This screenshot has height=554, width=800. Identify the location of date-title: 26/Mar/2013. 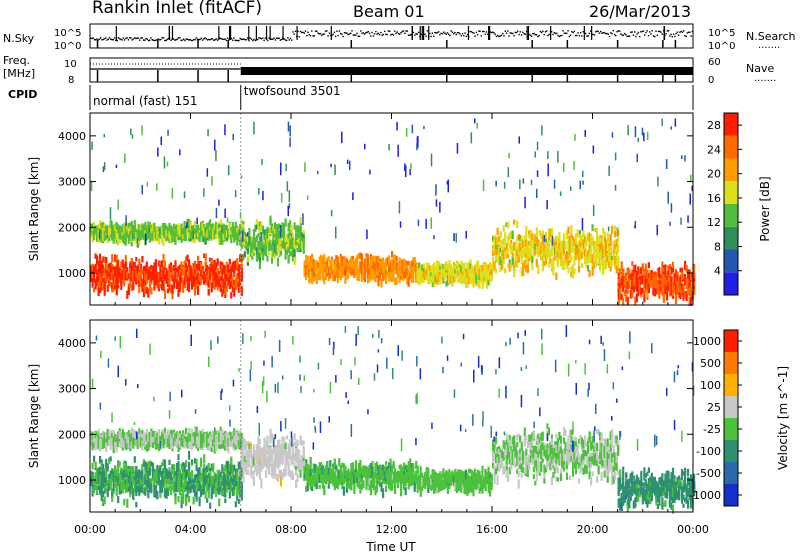
(640, 11).